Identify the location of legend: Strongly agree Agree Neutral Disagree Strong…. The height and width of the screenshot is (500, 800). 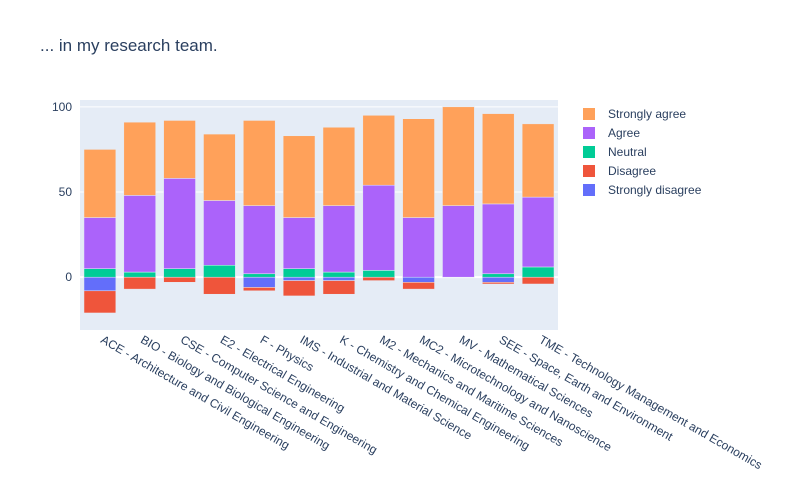
(642, 152).